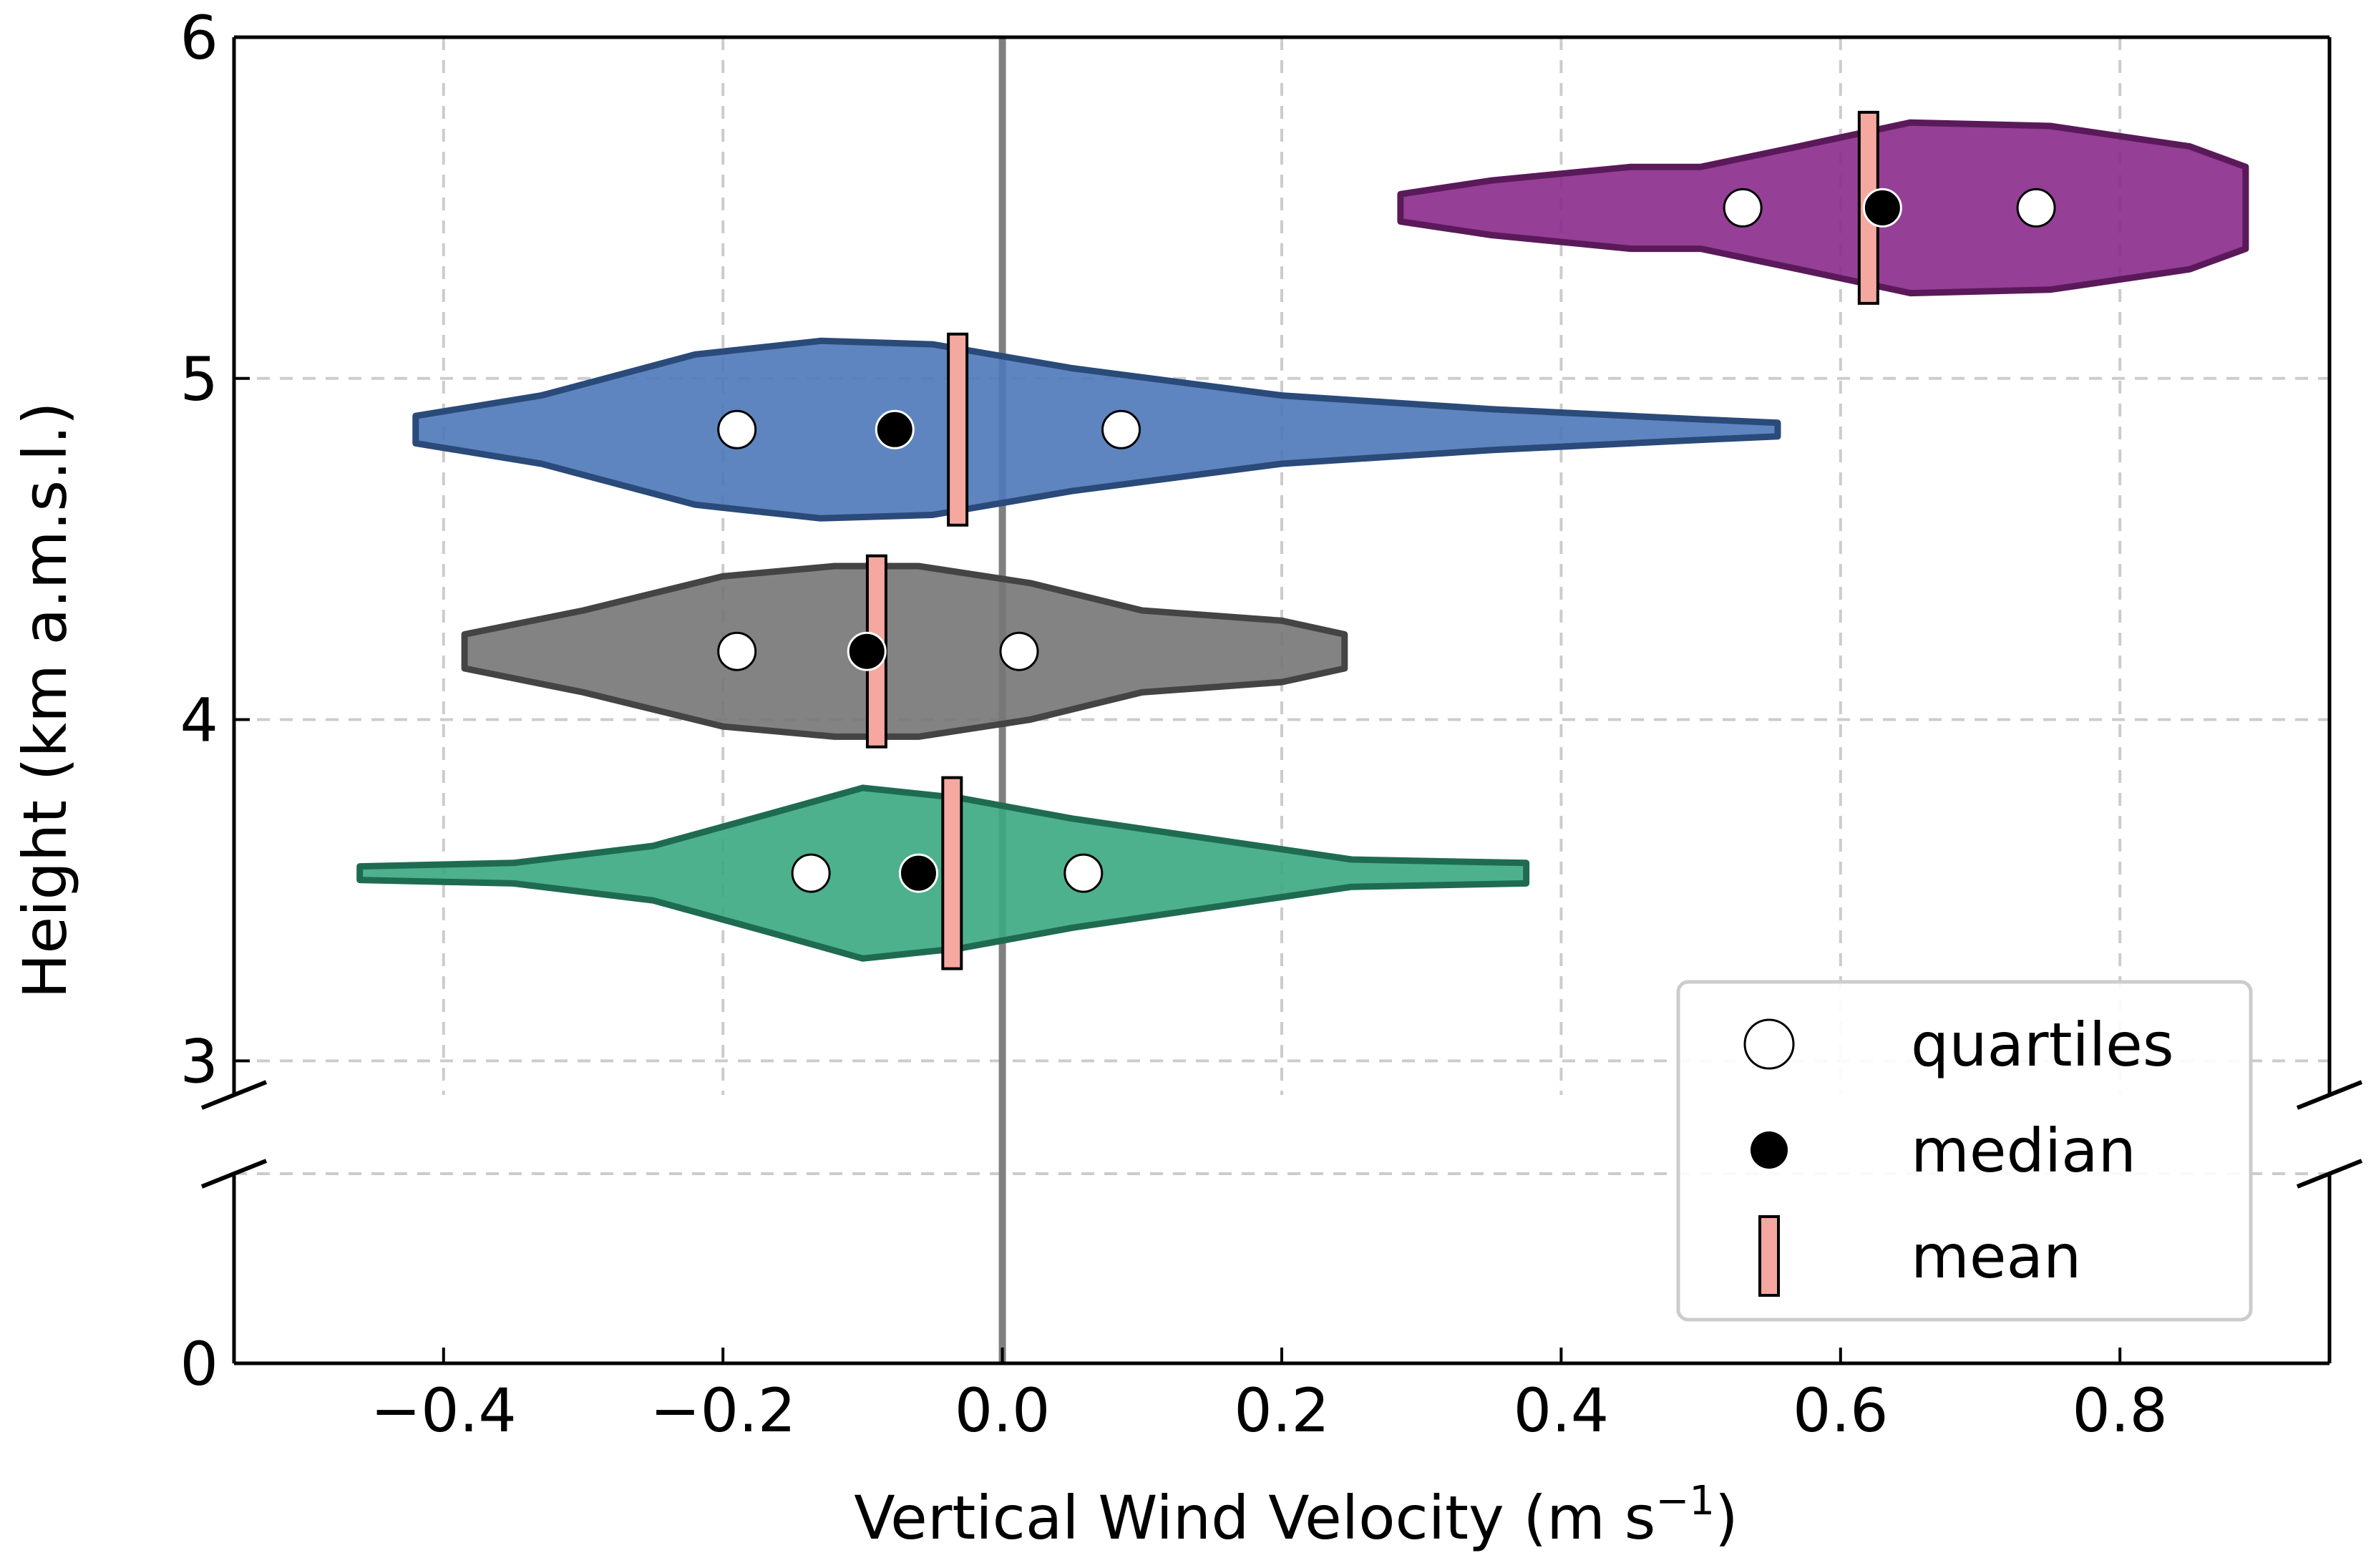  I want to click on x-tick-label: 0.4, so click(1562, 1410).